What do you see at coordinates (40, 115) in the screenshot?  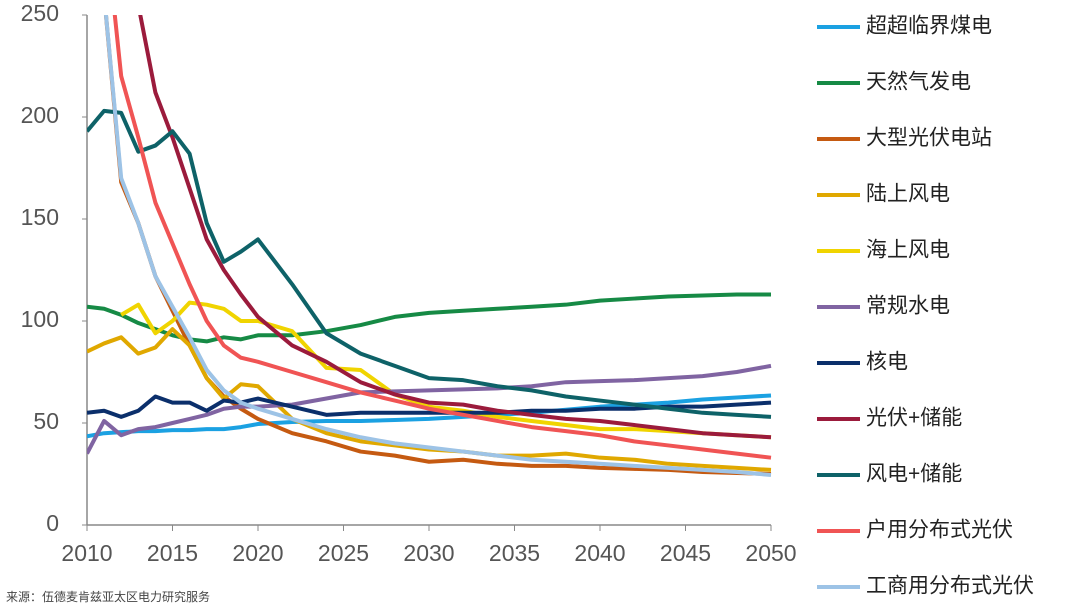 I see `y-tick-label: 200` at bounding box center [40, 115].